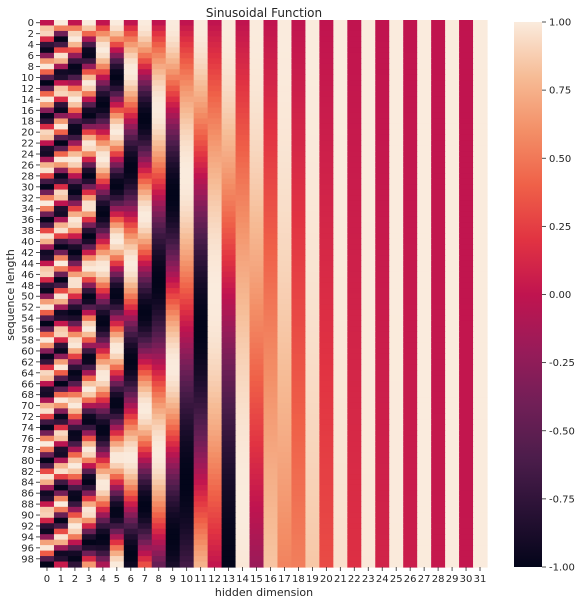 This screenshot has height=608, width=587. What do you see at coordinates (368, 579) in the screenshot?
I see `x-tick-label: 23` at bounding box center [368, 579].